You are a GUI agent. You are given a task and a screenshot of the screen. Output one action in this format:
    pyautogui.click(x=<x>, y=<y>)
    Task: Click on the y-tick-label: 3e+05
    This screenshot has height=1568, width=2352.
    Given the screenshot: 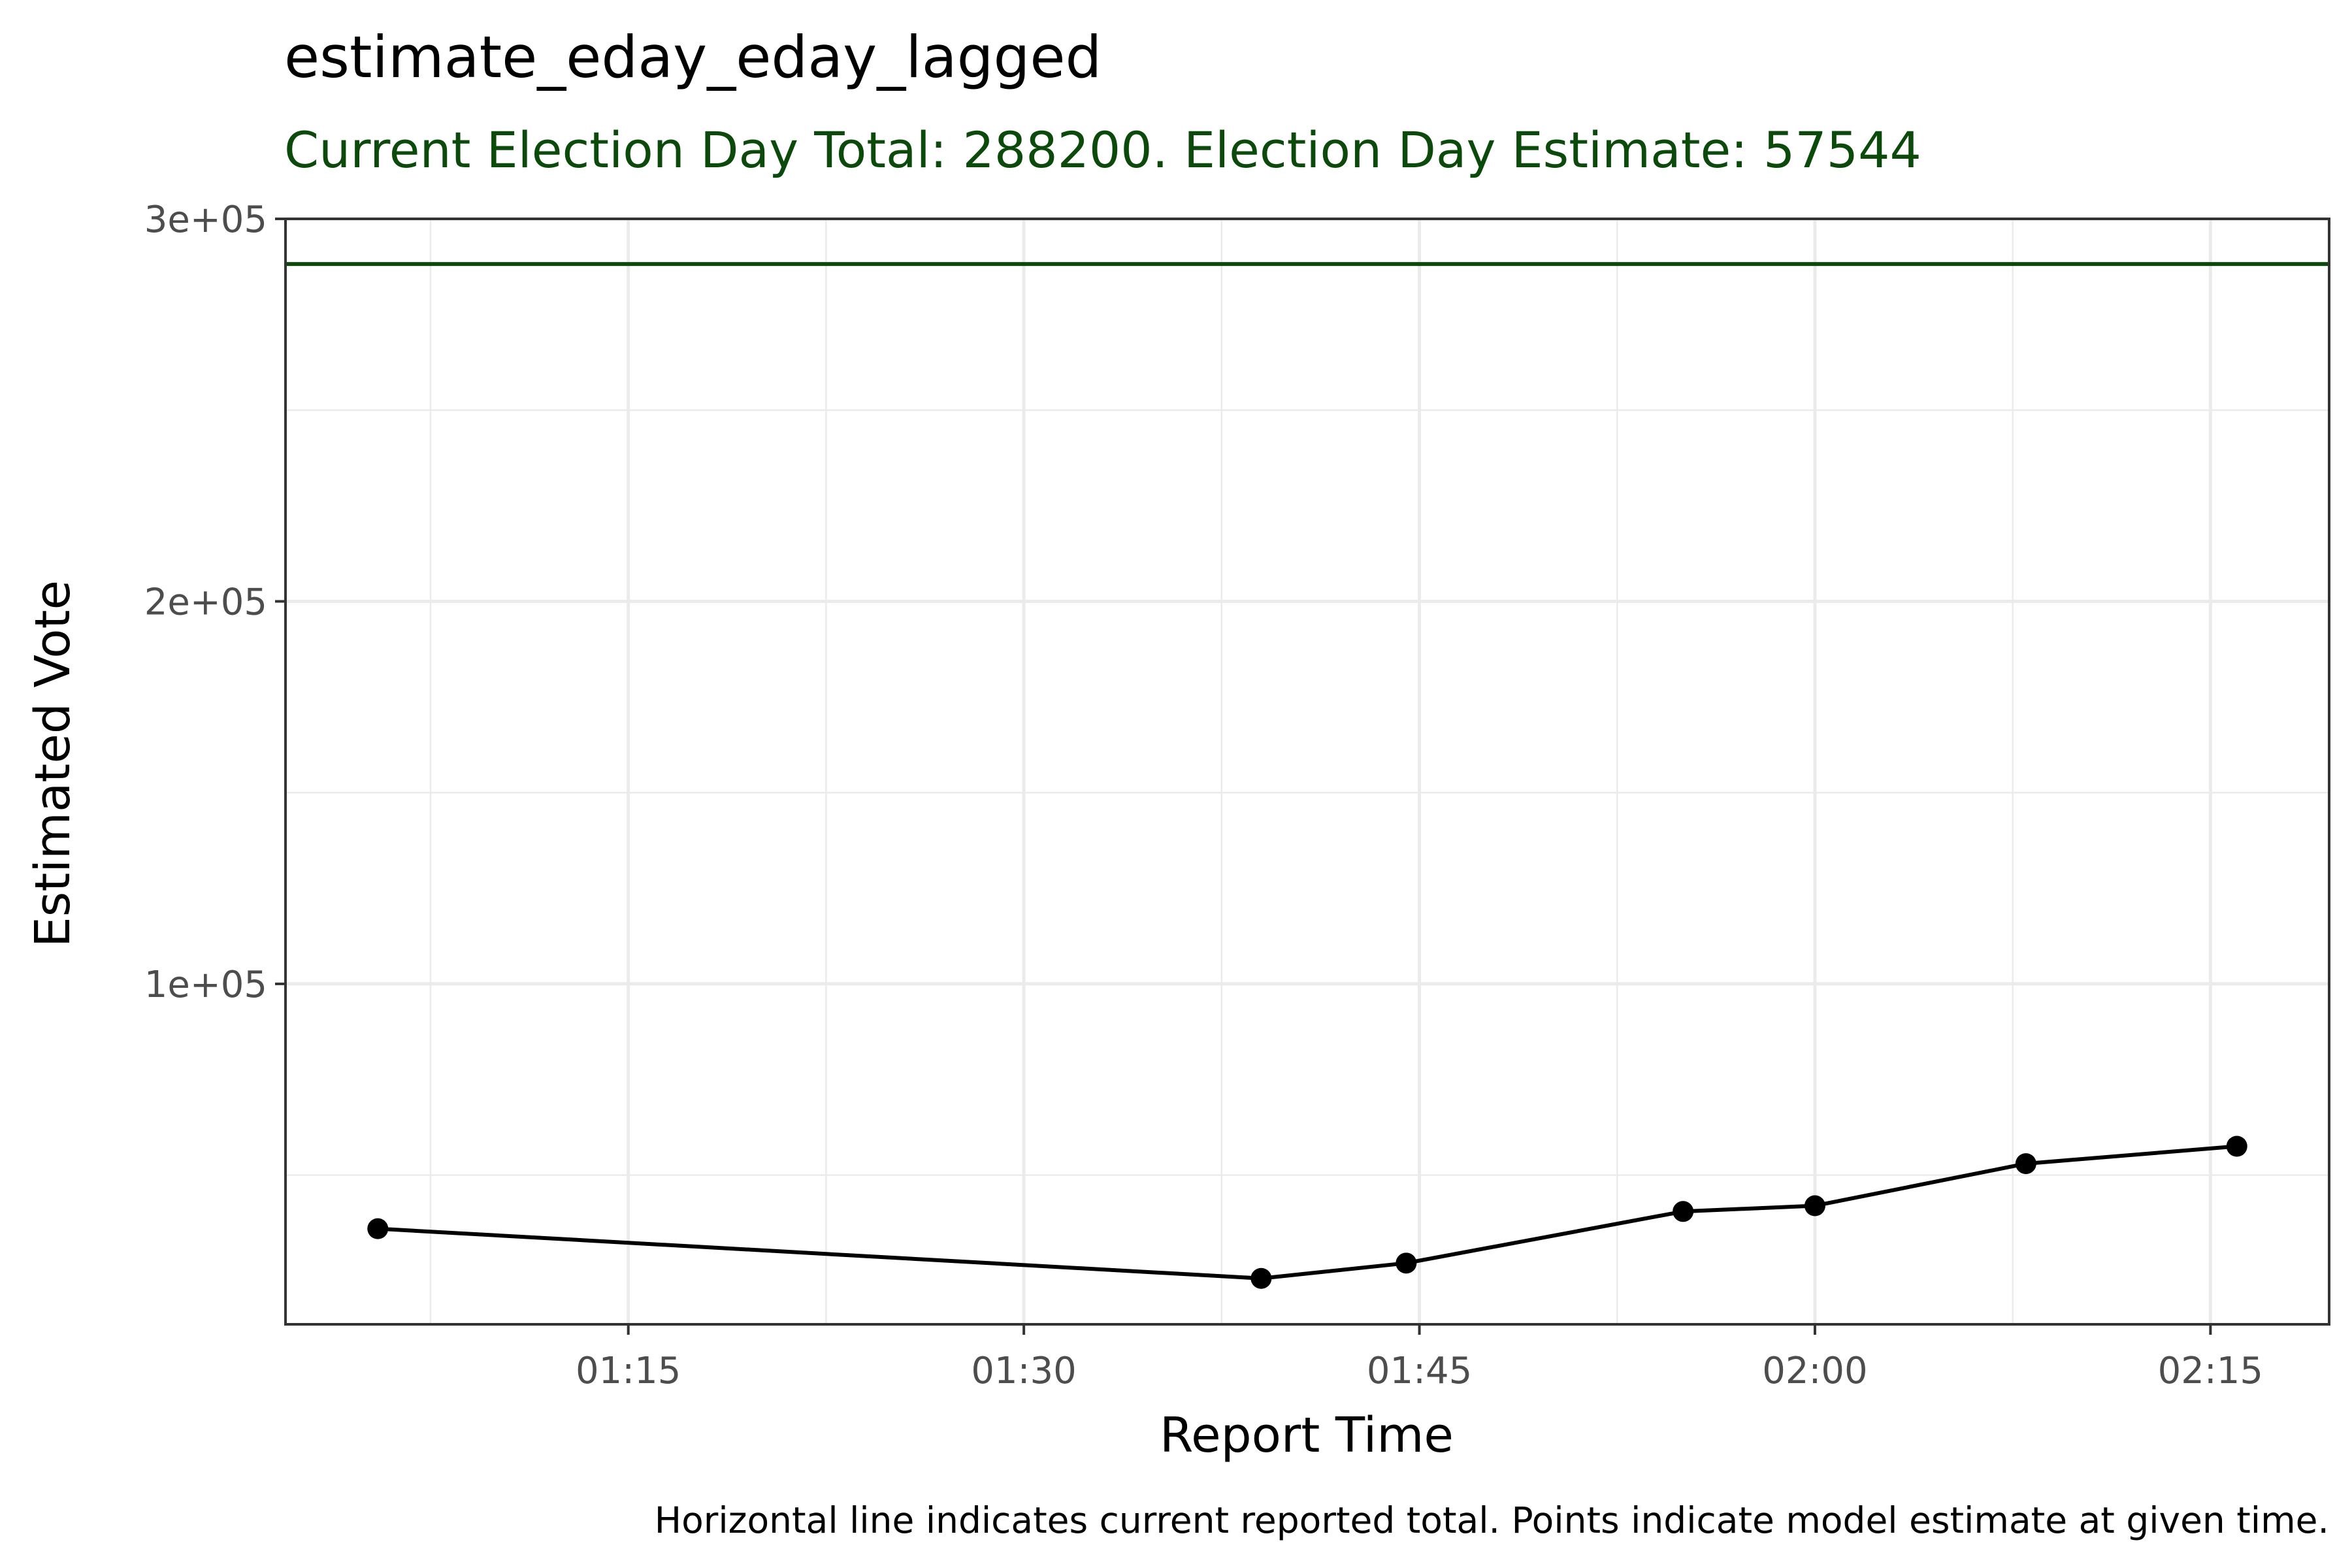 What is the action you would take?
    pyautogui.click(x=205, y=220)
    